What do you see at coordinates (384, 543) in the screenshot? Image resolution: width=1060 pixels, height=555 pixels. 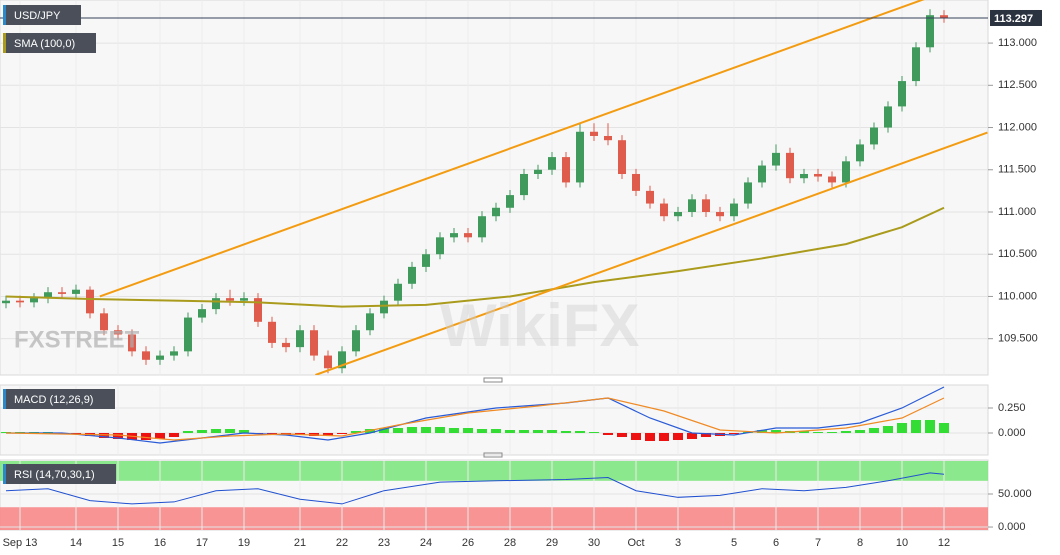 I see `x-tick-label: 23` at bounding box center [384, 543].